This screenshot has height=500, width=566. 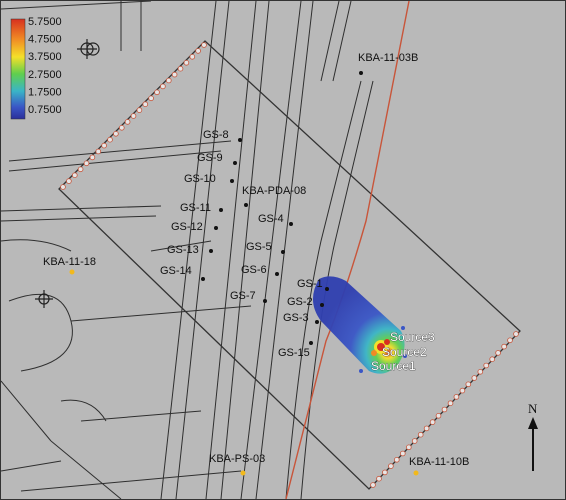 I want to click on well-kba-11-10b: KBA-11-10B, so click(x=439, y=466).